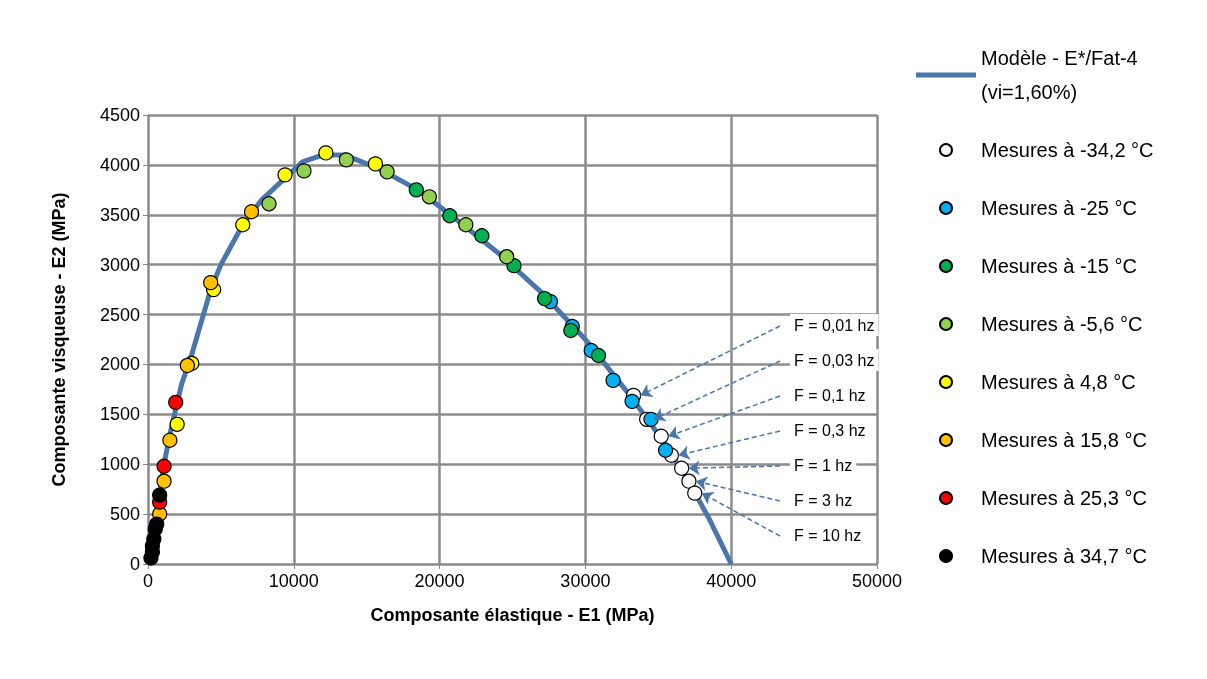  What do you see at coordinates (585, 581) in the screenshot?
I see `x-tick-label: 30000` at bounding box center [585, 581].